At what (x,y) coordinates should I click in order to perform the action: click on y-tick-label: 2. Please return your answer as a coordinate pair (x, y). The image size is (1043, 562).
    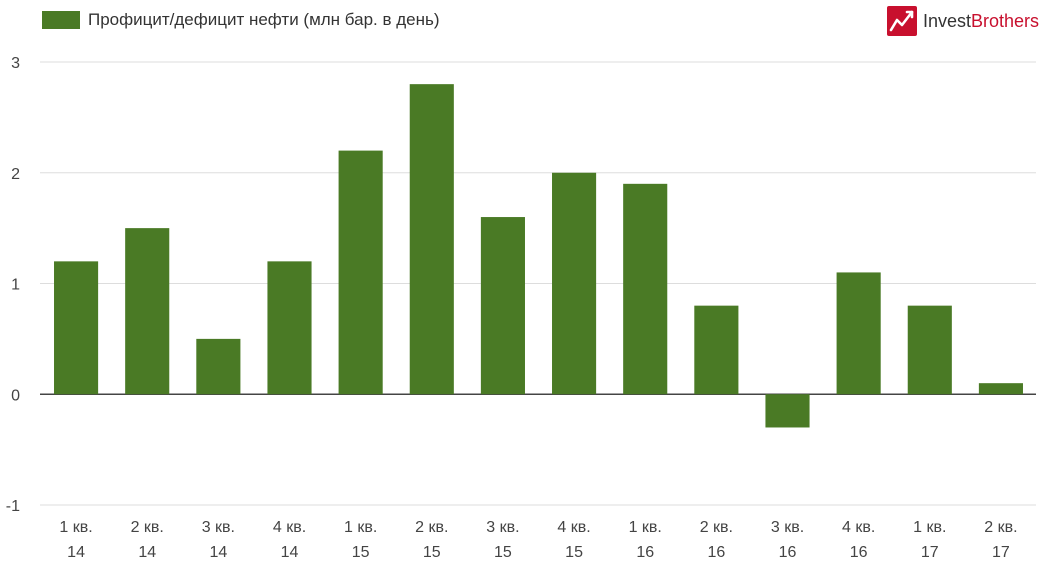
    Looking at the image, I should click on (15, 174).